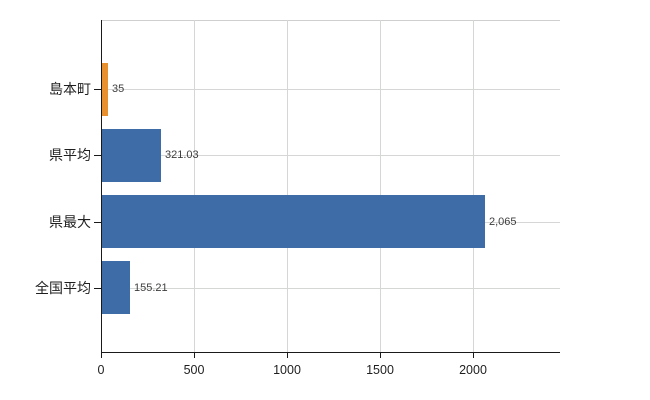  I want to click on value-label: 321.03, so click(182, 155).